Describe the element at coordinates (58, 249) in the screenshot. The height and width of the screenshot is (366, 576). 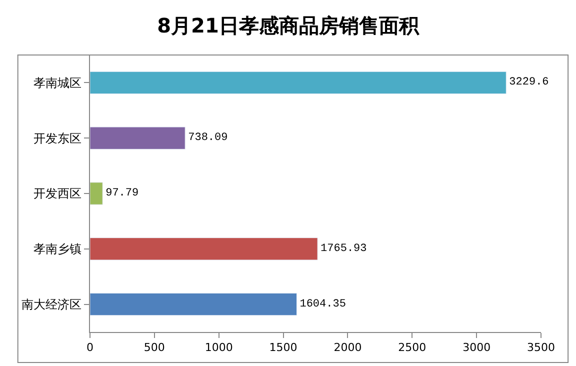
I see `y-tick-label: 孝南乡镇` at that location.